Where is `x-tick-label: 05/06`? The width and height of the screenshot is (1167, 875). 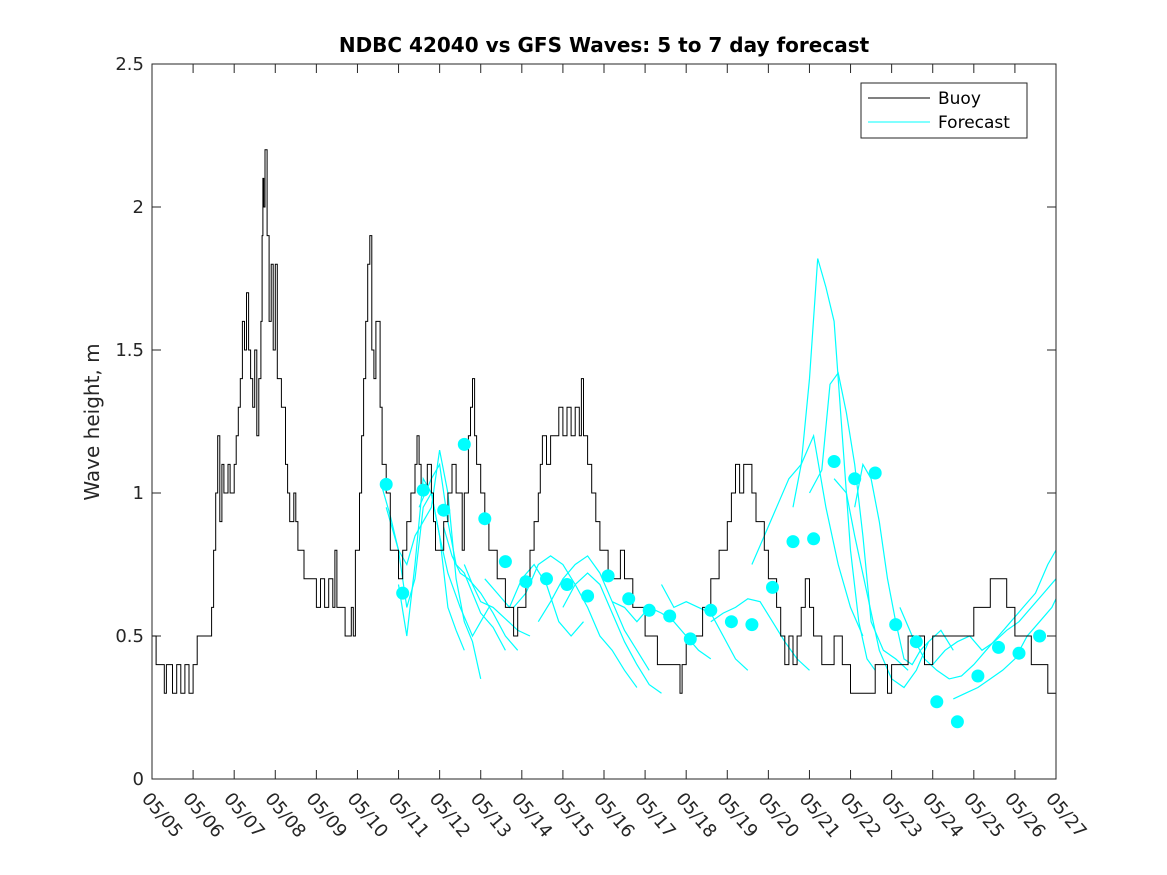
x-tick-label: 05/06 is located at coordinates (202, 815).